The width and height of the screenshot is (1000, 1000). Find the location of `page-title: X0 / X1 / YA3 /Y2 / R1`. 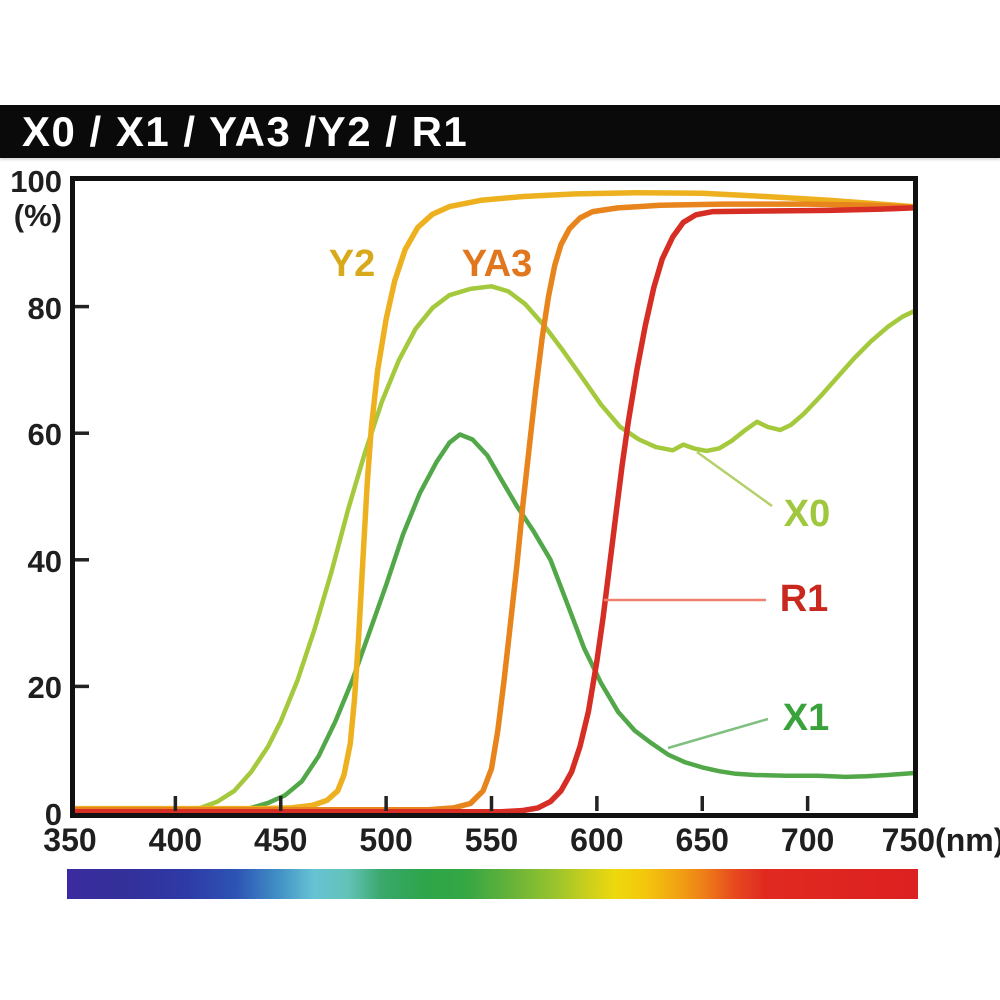

page-title: X0 / X1 / YA3 /Y2 / R1 is located at coordinates (245, 131).